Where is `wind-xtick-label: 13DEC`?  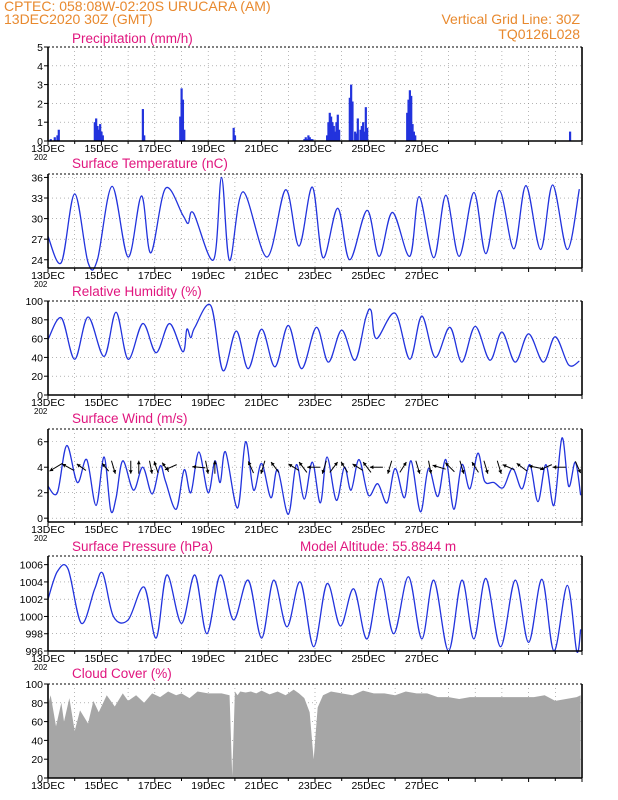
wind-xtick-label: 13DEC is located at coordinates (48, 530).